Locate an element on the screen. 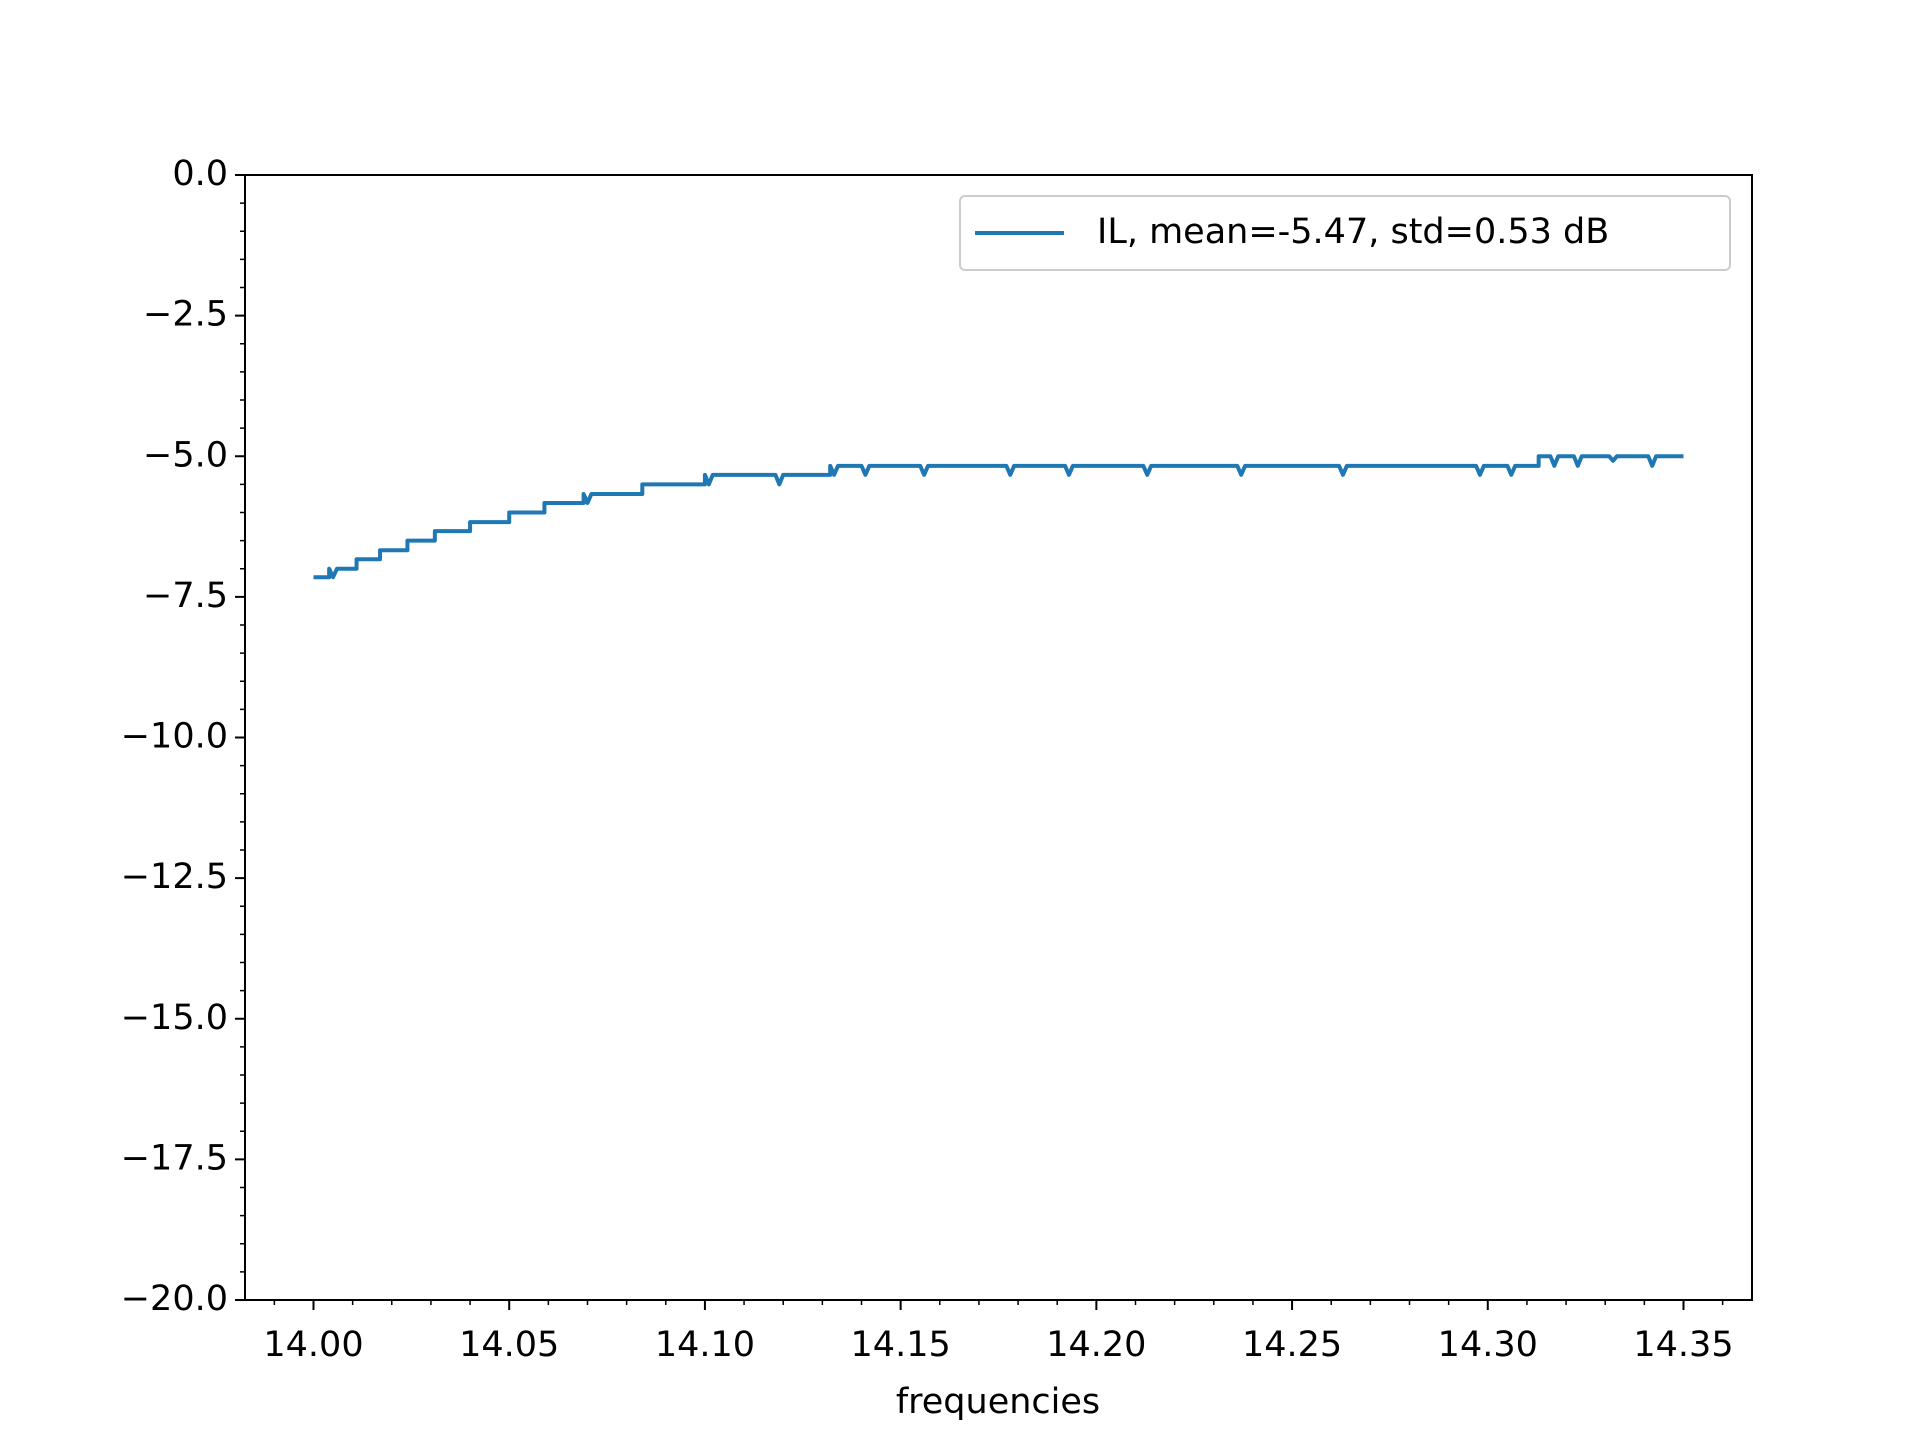  y-tick-label: −20.0 is located at coordinates (174, 1299).